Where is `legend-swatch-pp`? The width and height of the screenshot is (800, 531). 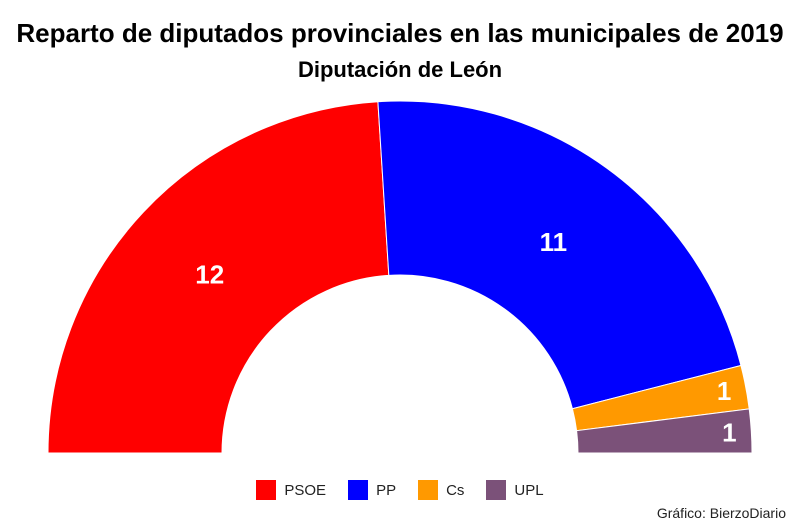
legend-swatch-pp is located at coordinates (358, 490).